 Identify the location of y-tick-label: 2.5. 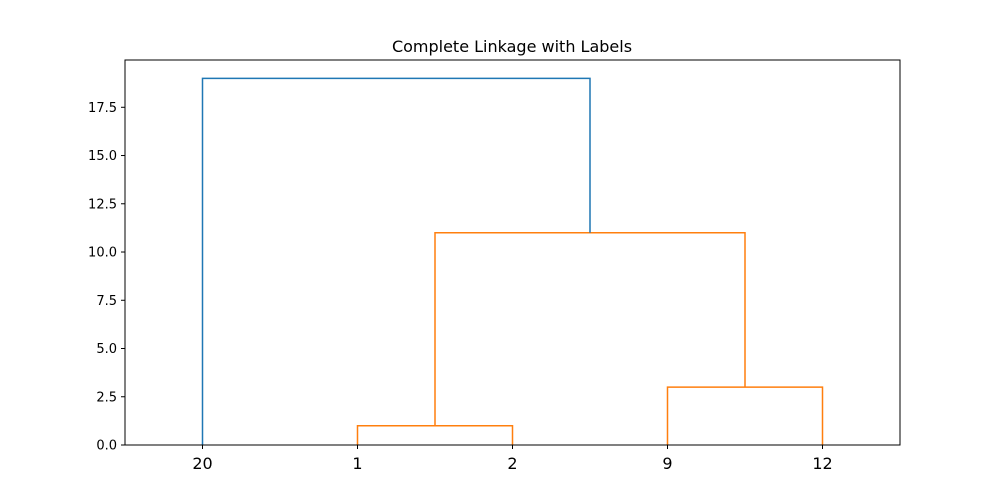
(106, 397).